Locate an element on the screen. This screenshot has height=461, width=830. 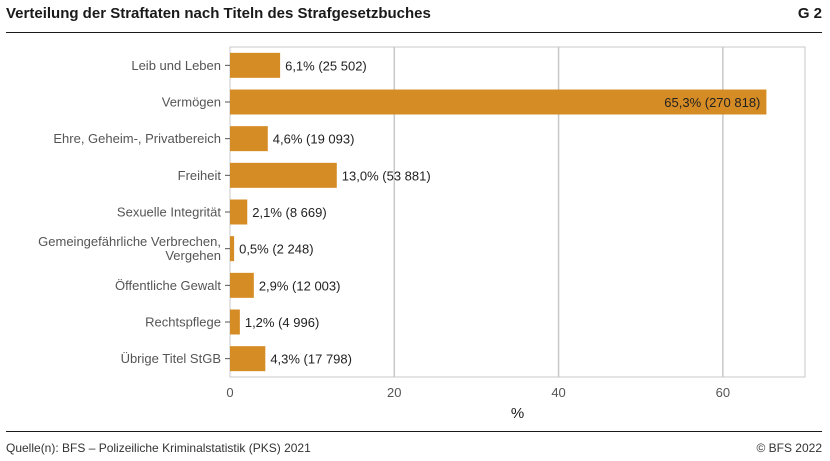
category-label: Rechtspflege is located at coordinates (183, 322).